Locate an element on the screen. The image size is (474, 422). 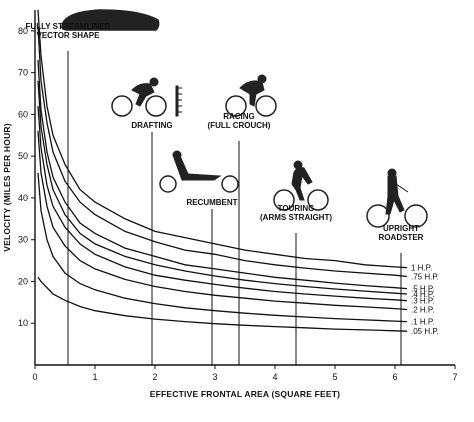
annotation-label-2: RACING is located at coordinates (239, 116).